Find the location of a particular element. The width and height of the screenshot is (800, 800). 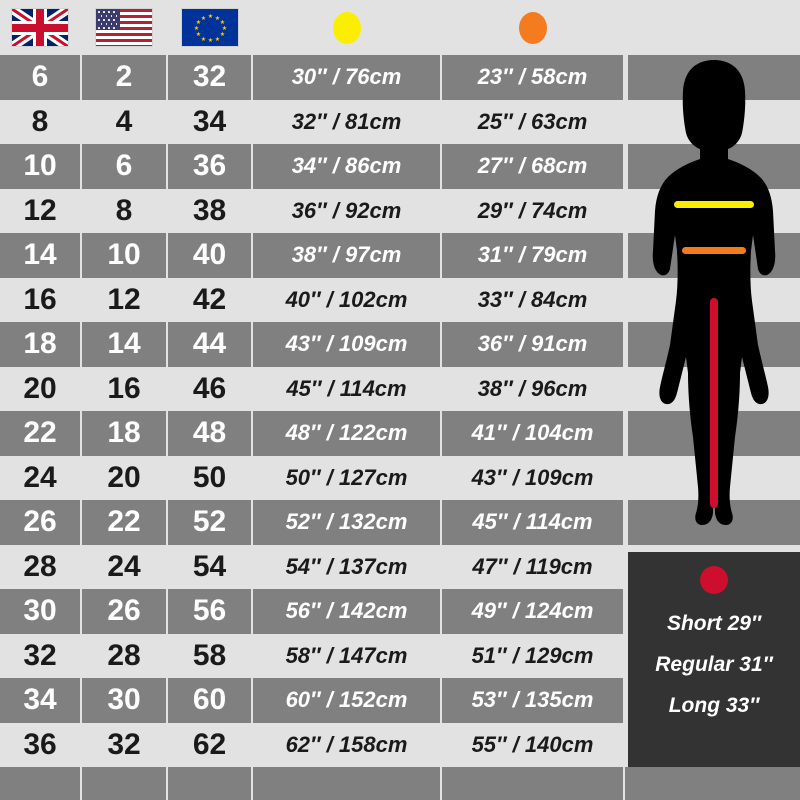

cell-us: 28 is located at coordinates (124, 655).